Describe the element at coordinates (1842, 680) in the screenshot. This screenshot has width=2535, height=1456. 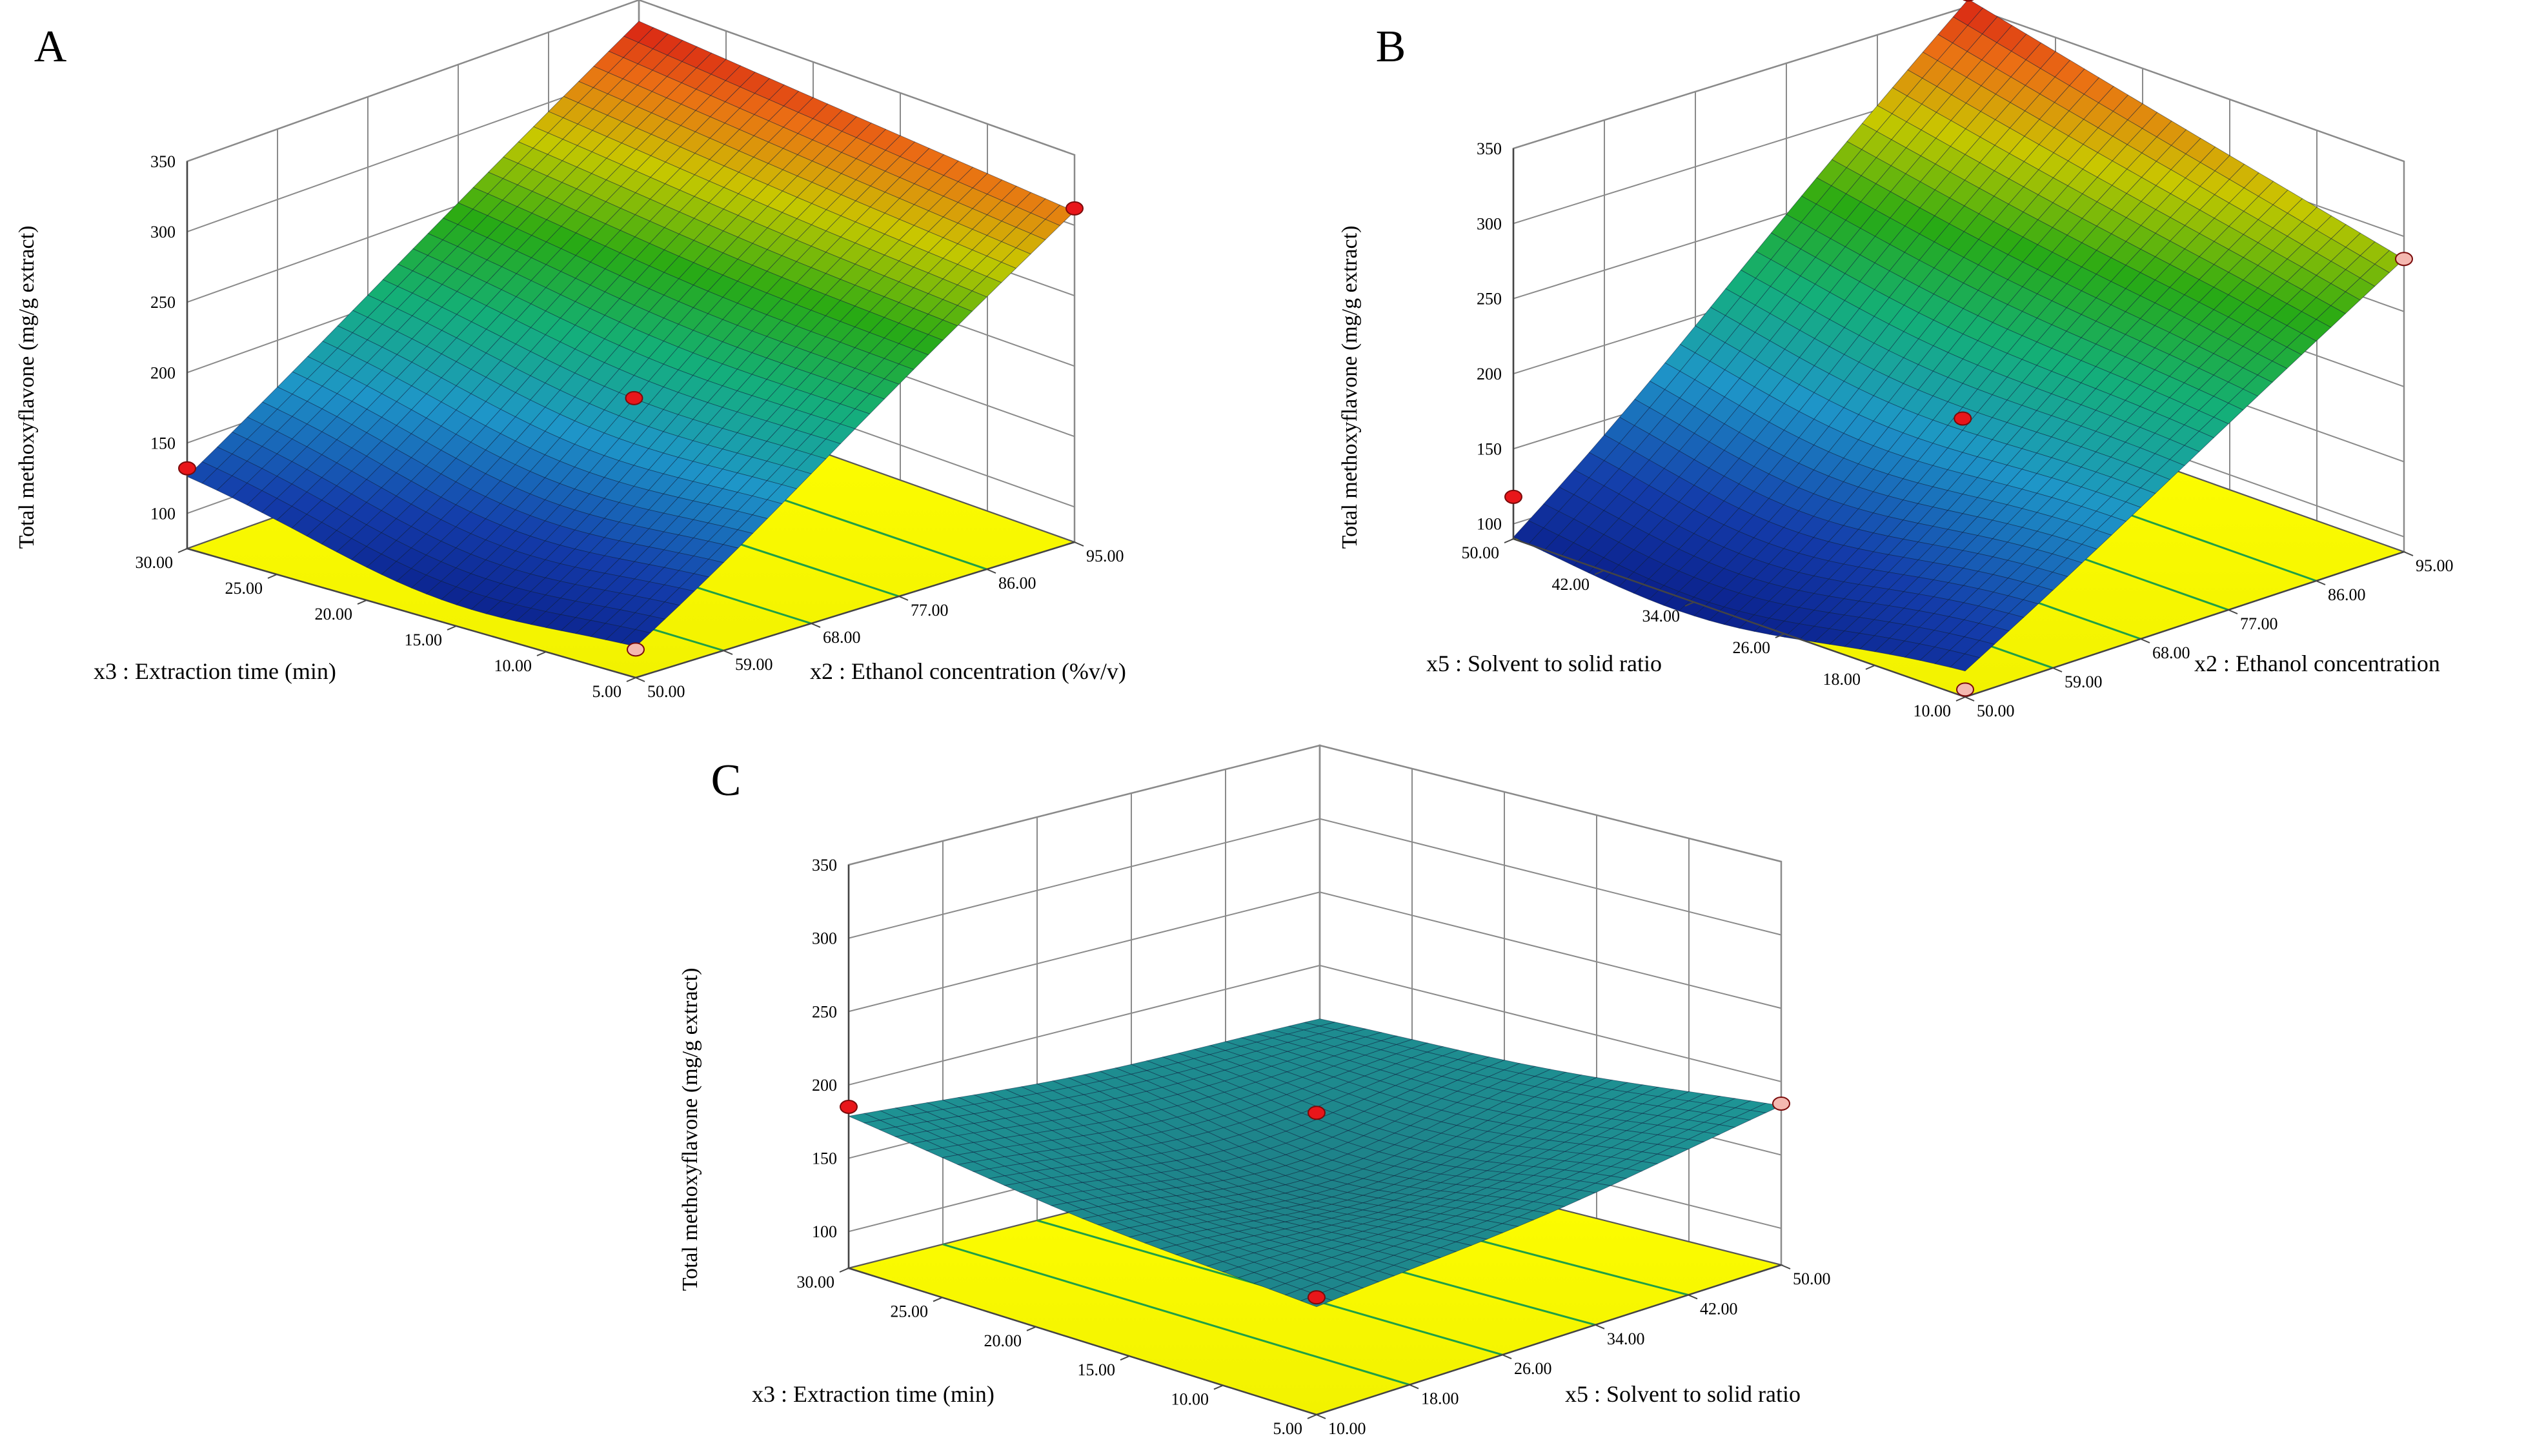
I see `y-tick-label: 18.00` at that location.